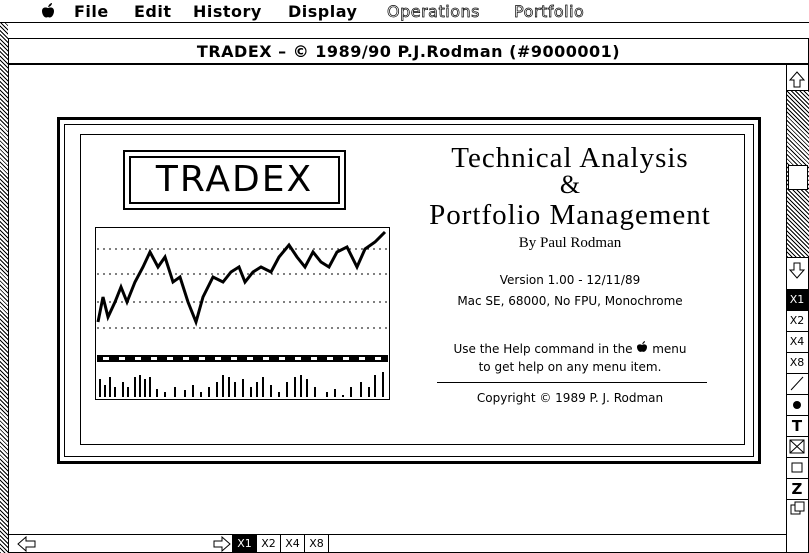 The width and height of the screenshot is (809, 553). Describe the element at coordinates (4, 288) in the screenshot. I see `window-frame` at that location.